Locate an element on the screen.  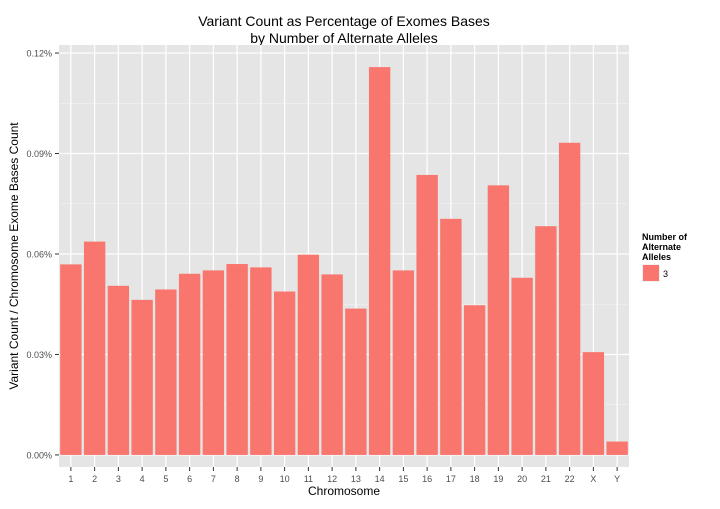
x-axis-label: Chromosome is located at coordinates (344, 491).